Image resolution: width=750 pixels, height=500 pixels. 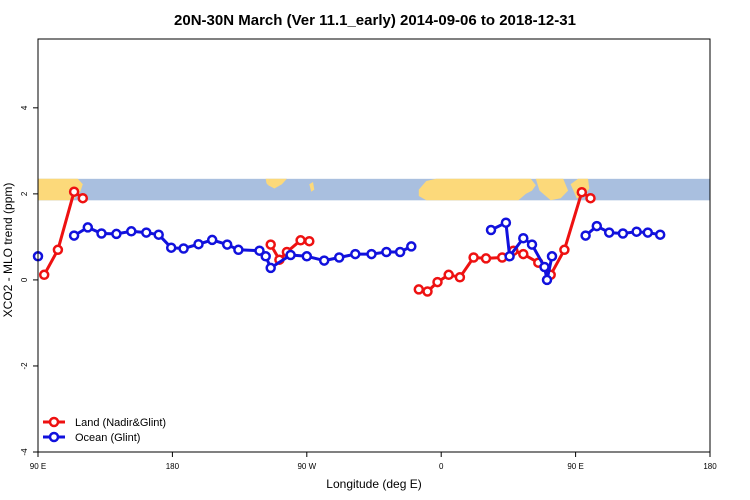 I want to click on land-florida, so click(x=312, y=187).